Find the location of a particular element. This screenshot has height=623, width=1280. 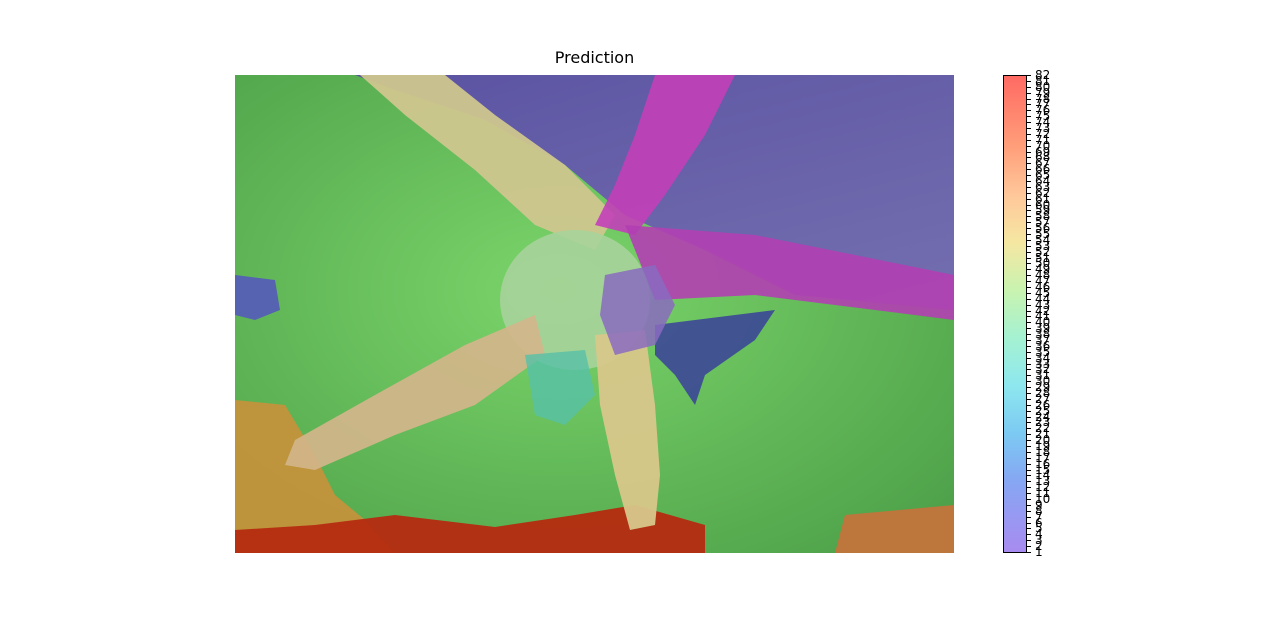

colorbar-tick-label: 24 is located at coordinates (1043, 416).